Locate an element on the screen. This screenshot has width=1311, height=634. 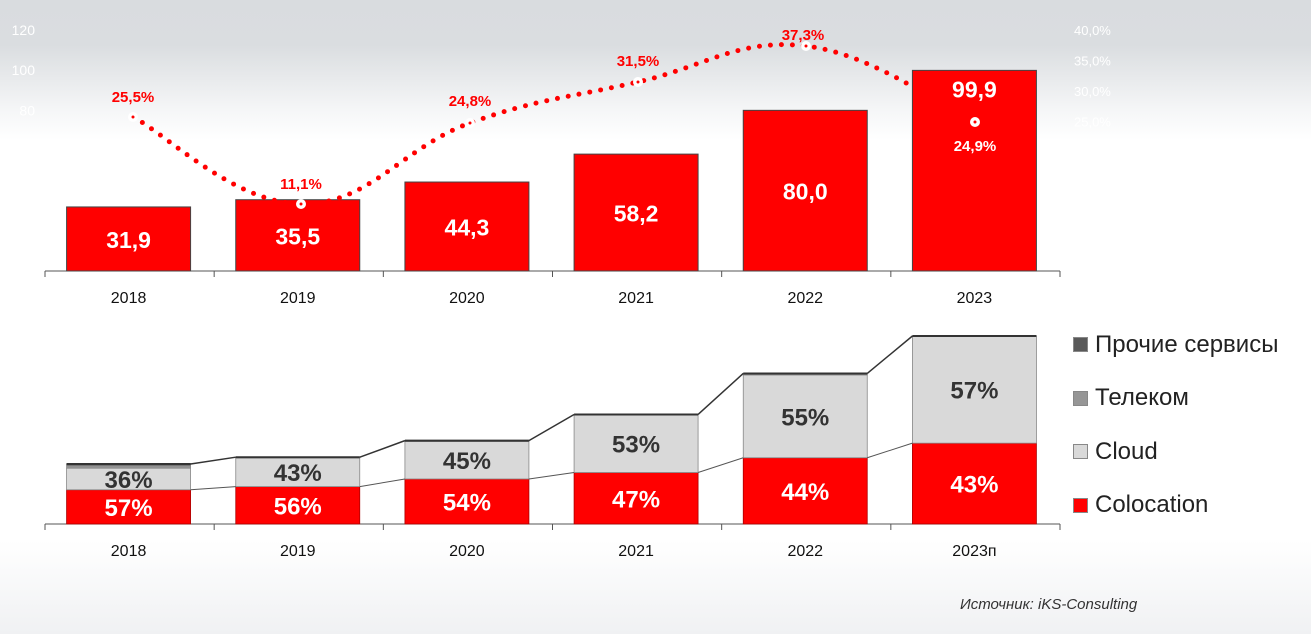
legend: Прочие сервисы Телеком Cloud Colocation is located at coordinates (1175, 425).